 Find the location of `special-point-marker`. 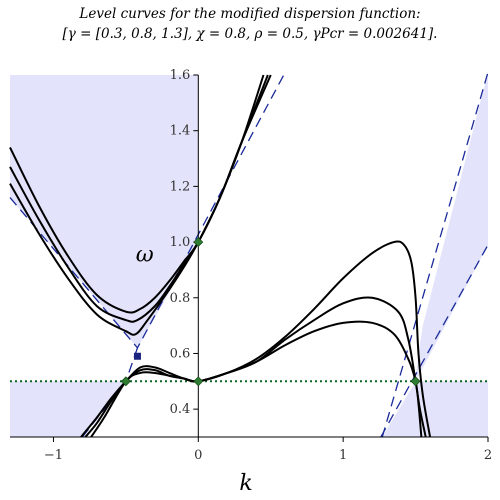

special-point-marker is located at coordinates (137, 356).